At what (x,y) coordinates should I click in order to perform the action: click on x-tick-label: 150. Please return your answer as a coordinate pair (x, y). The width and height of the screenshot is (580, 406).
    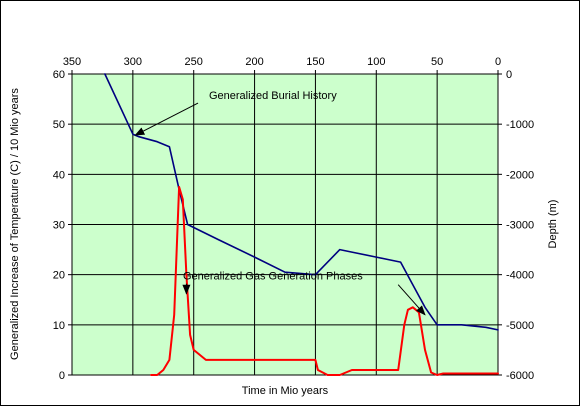
    Looking at the image, I should click on (315, 62).